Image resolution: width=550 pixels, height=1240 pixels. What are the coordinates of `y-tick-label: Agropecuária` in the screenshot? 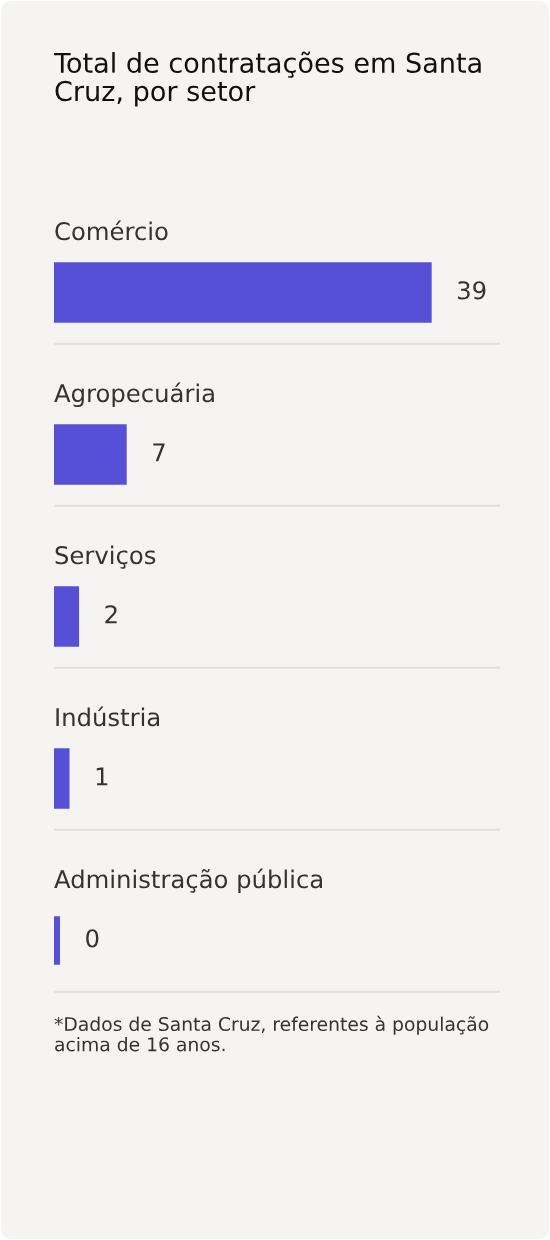 It's located at (134, 395).